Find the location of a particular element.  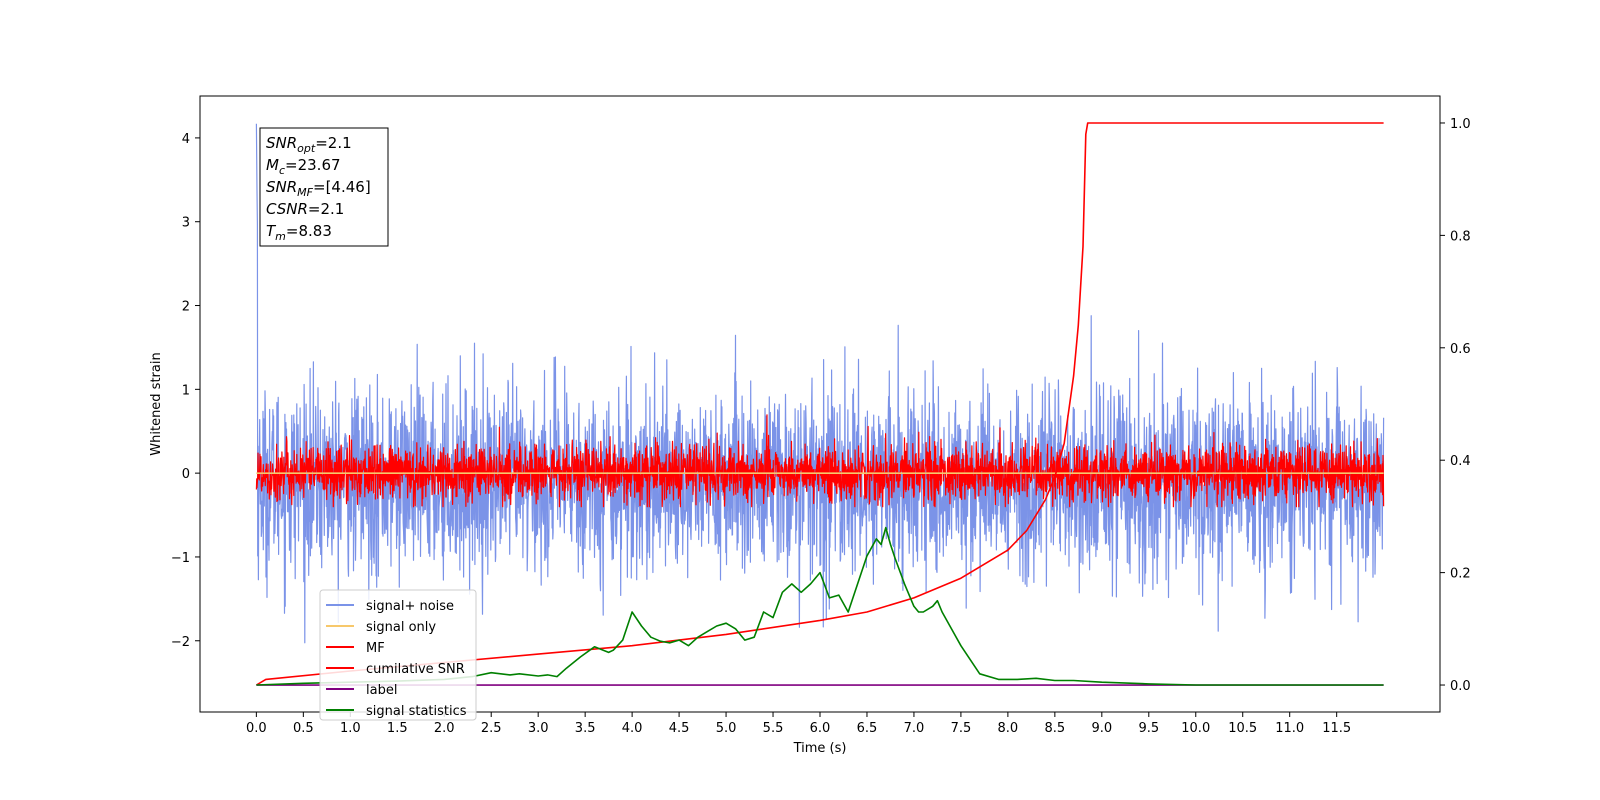

legend-label: signal statistics is located at coordinates (416, 711).